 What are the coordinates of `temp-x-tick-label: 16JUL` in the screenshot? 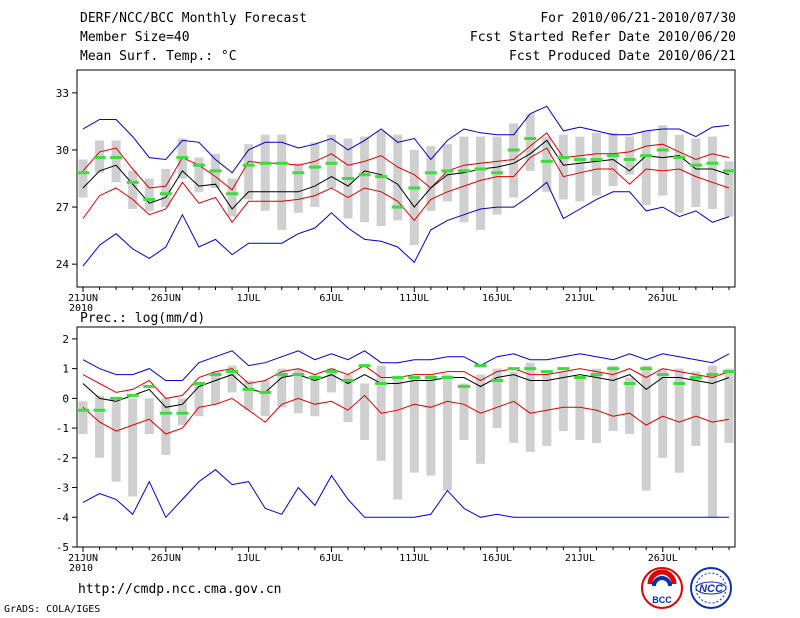 It's located at (497, 298).